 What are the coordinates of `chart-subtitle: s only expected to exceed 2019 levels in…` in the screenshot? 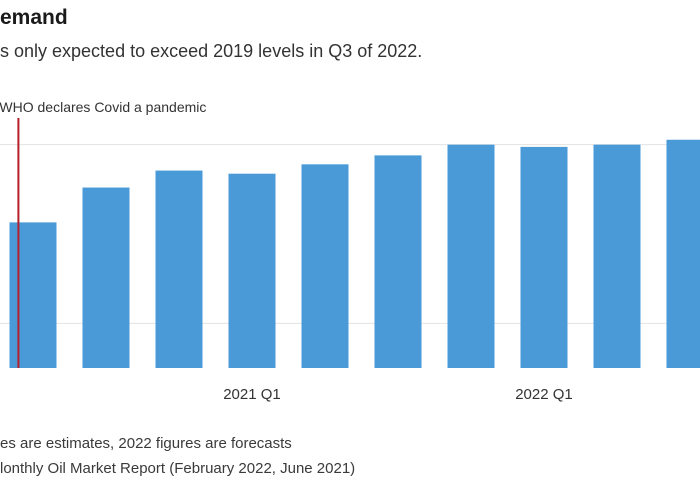 It's located at (211, 51).